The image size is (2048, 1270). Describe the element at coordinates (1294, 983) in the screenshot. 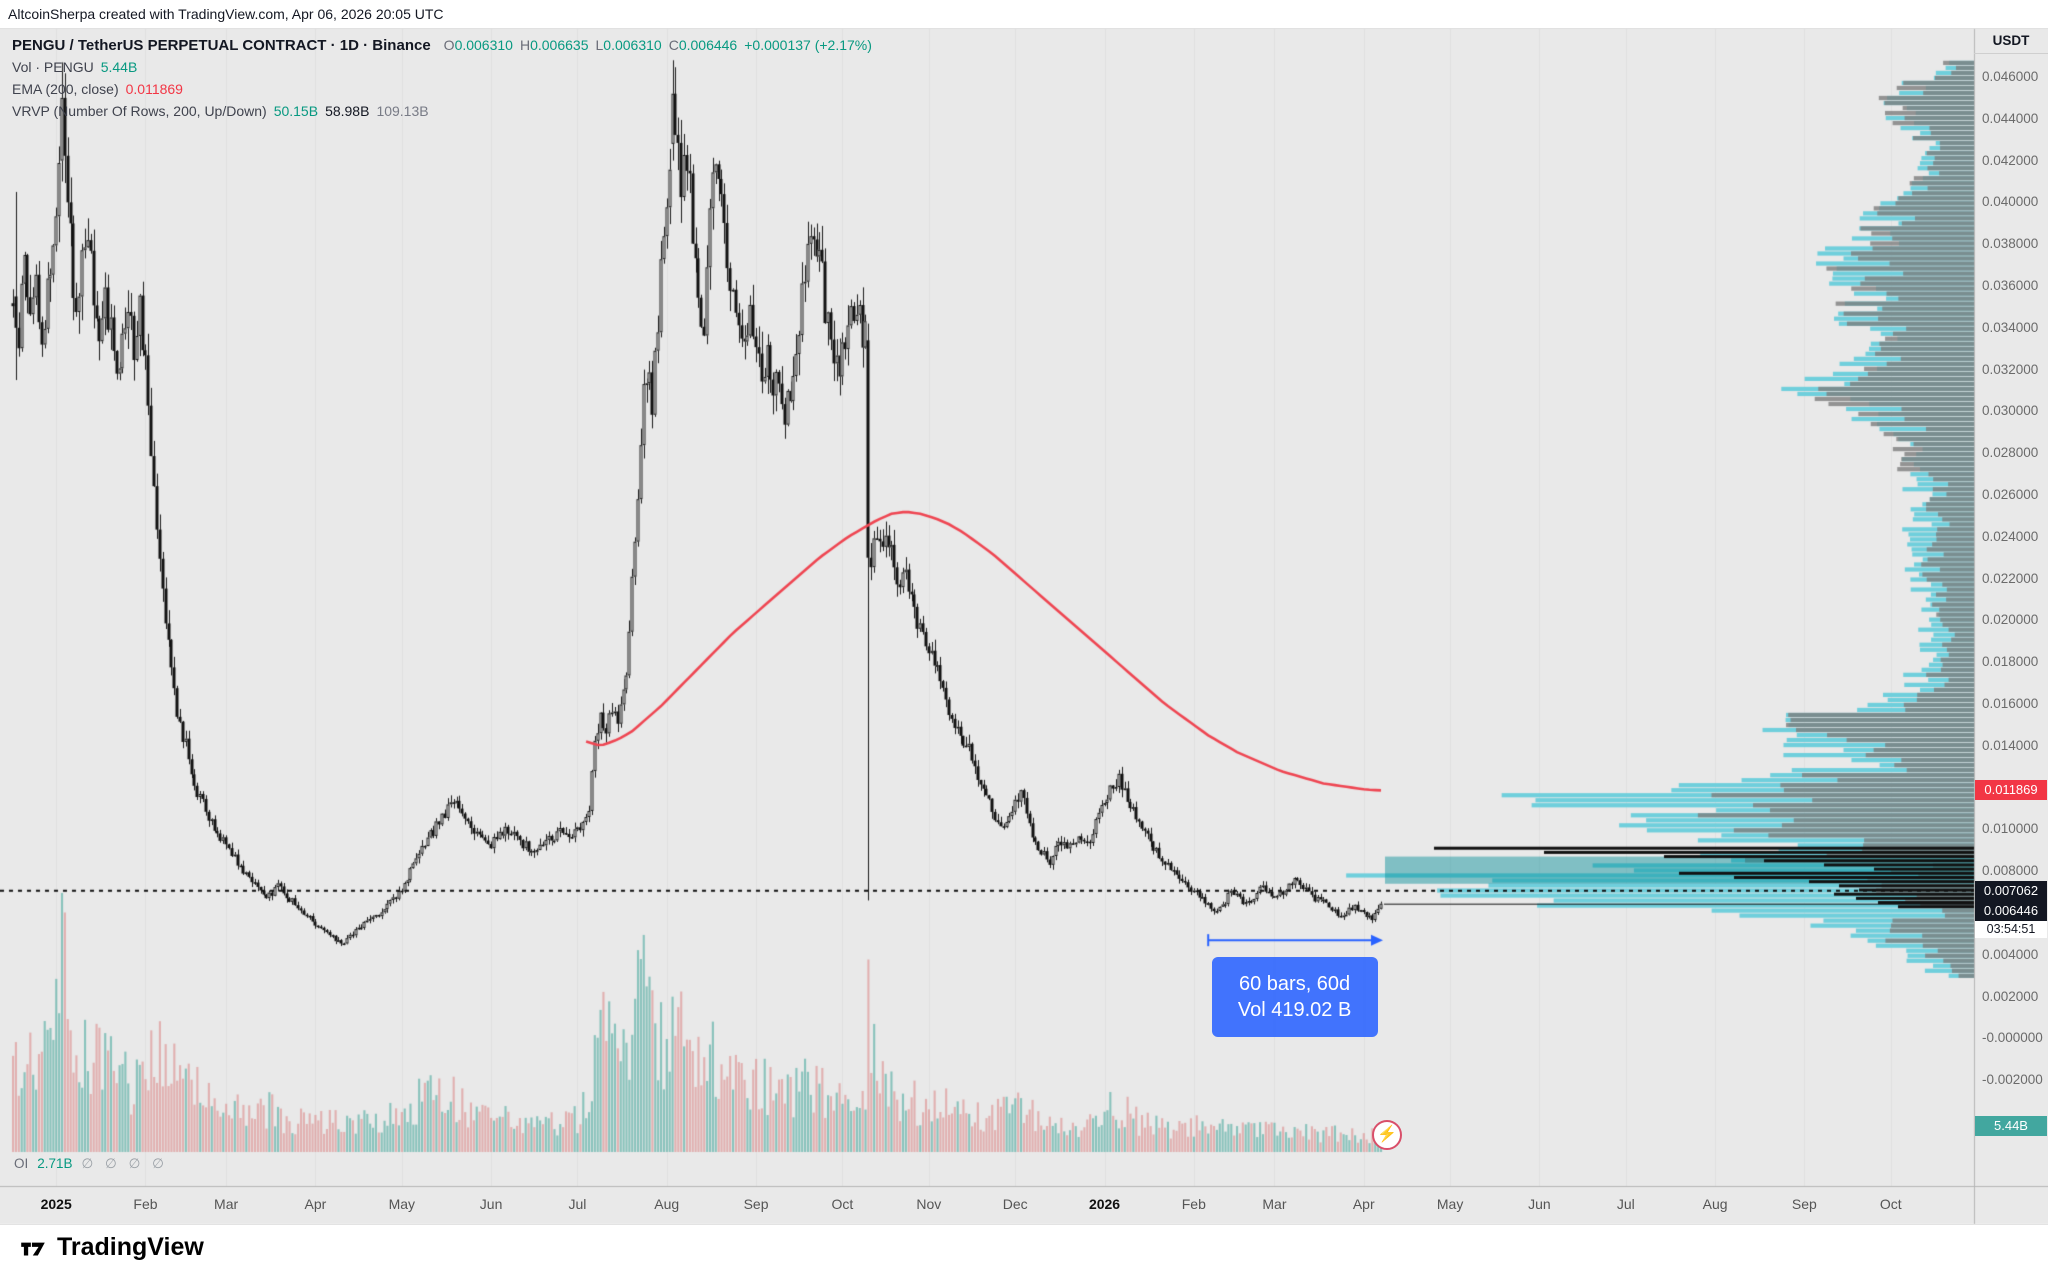

I see `measure-bars-text: 60 bars, 60d` at that location.